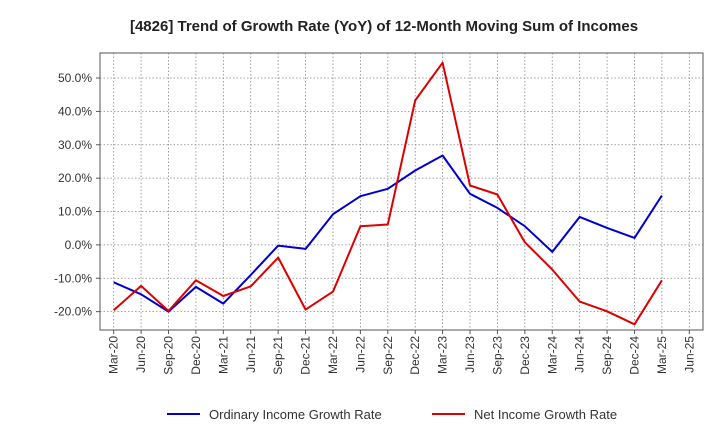 Image resolution: width=720 pixels, height=440 pixels. What do you see at coordinates (251, 354) in the screenshot?
I see `x-tick-label: Jun-21` at bounding box center [251, 354].